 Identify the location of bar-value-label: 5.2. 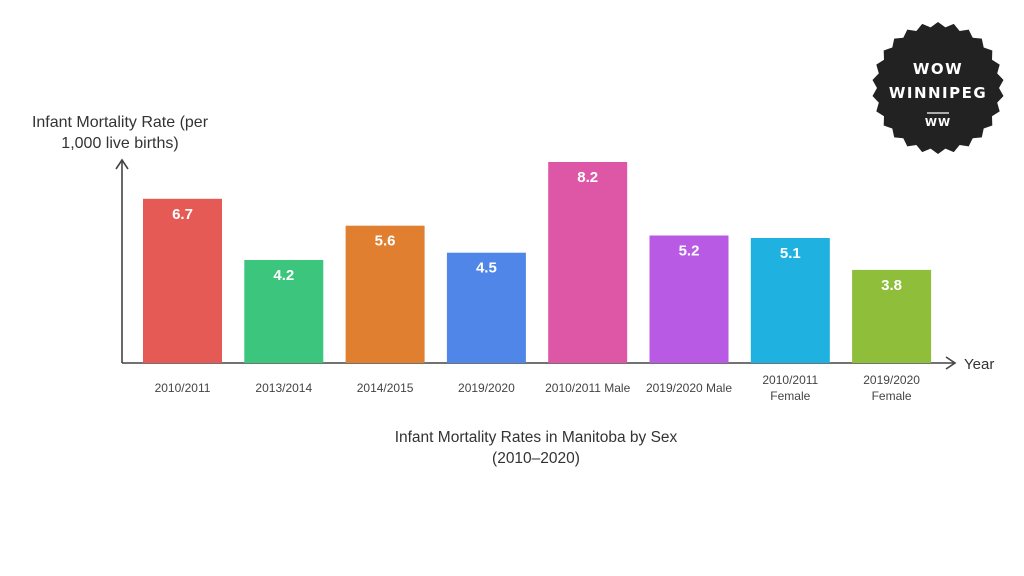
(689, 251).